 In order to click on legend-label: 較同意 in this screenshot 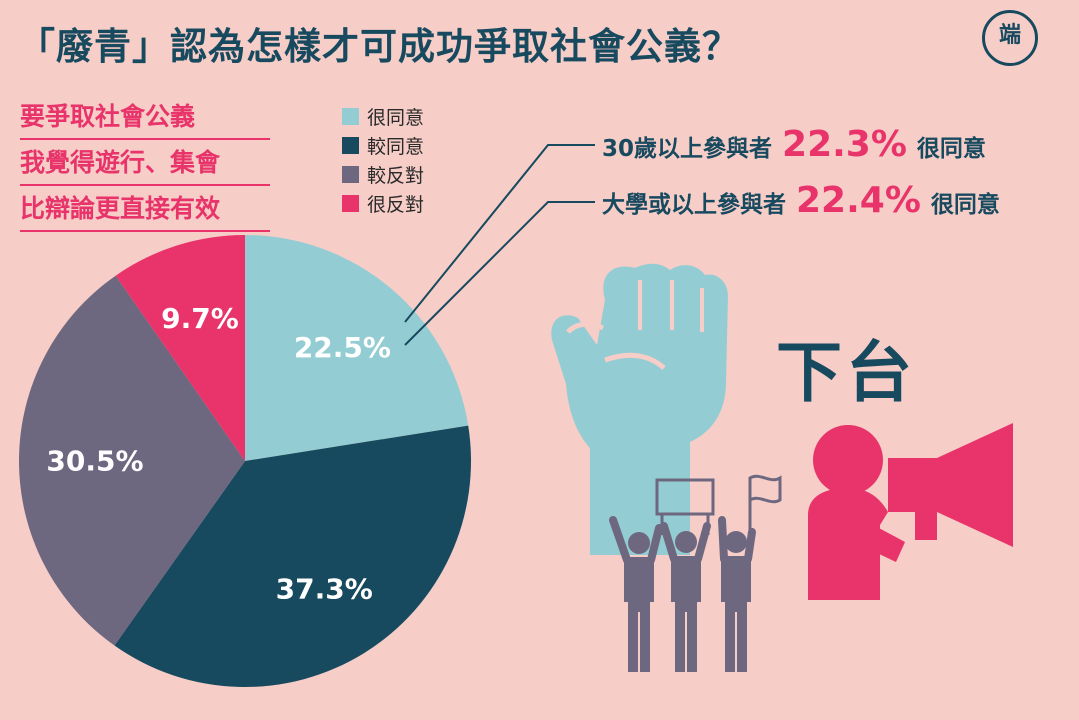, I will do `click(396, 147)`.